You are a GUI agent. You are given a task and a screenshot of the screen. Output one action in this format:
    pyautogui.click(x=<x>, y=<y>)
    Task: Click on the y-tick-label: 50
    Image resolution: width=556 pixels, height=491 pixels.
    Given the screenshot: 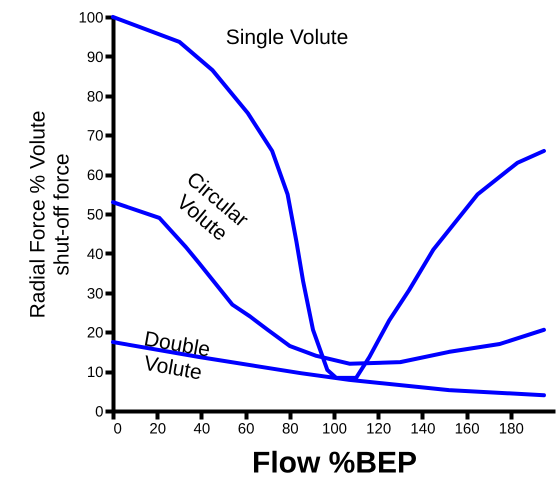 What is the action you would take?
    pyautogui.click(x=95, y=215)
    